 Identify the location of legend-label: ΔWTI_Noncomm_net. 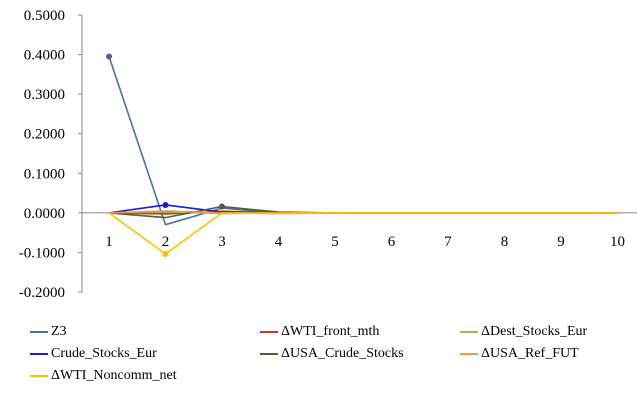
(114, 375).